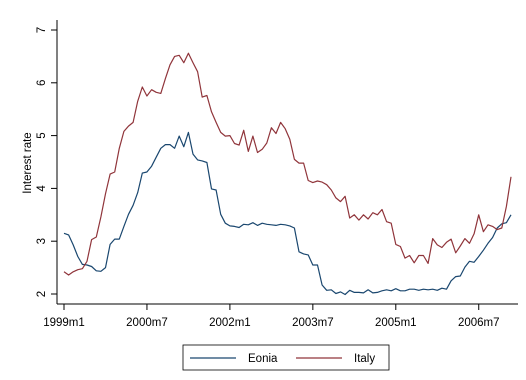 The height and width of the screenshot is (380, 526). I want to click on x-tick-label: 2000m7, so click(147, 323).